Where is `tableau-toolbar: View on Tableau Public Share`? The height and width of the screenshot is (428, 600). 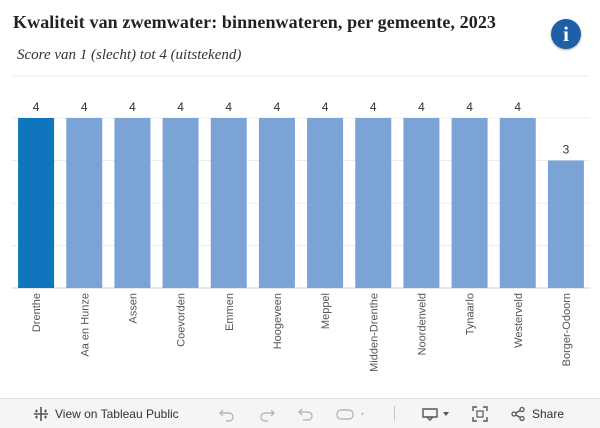
tableau-toolbar: View on Tableau Public Share is located at coordinates (300, 413).